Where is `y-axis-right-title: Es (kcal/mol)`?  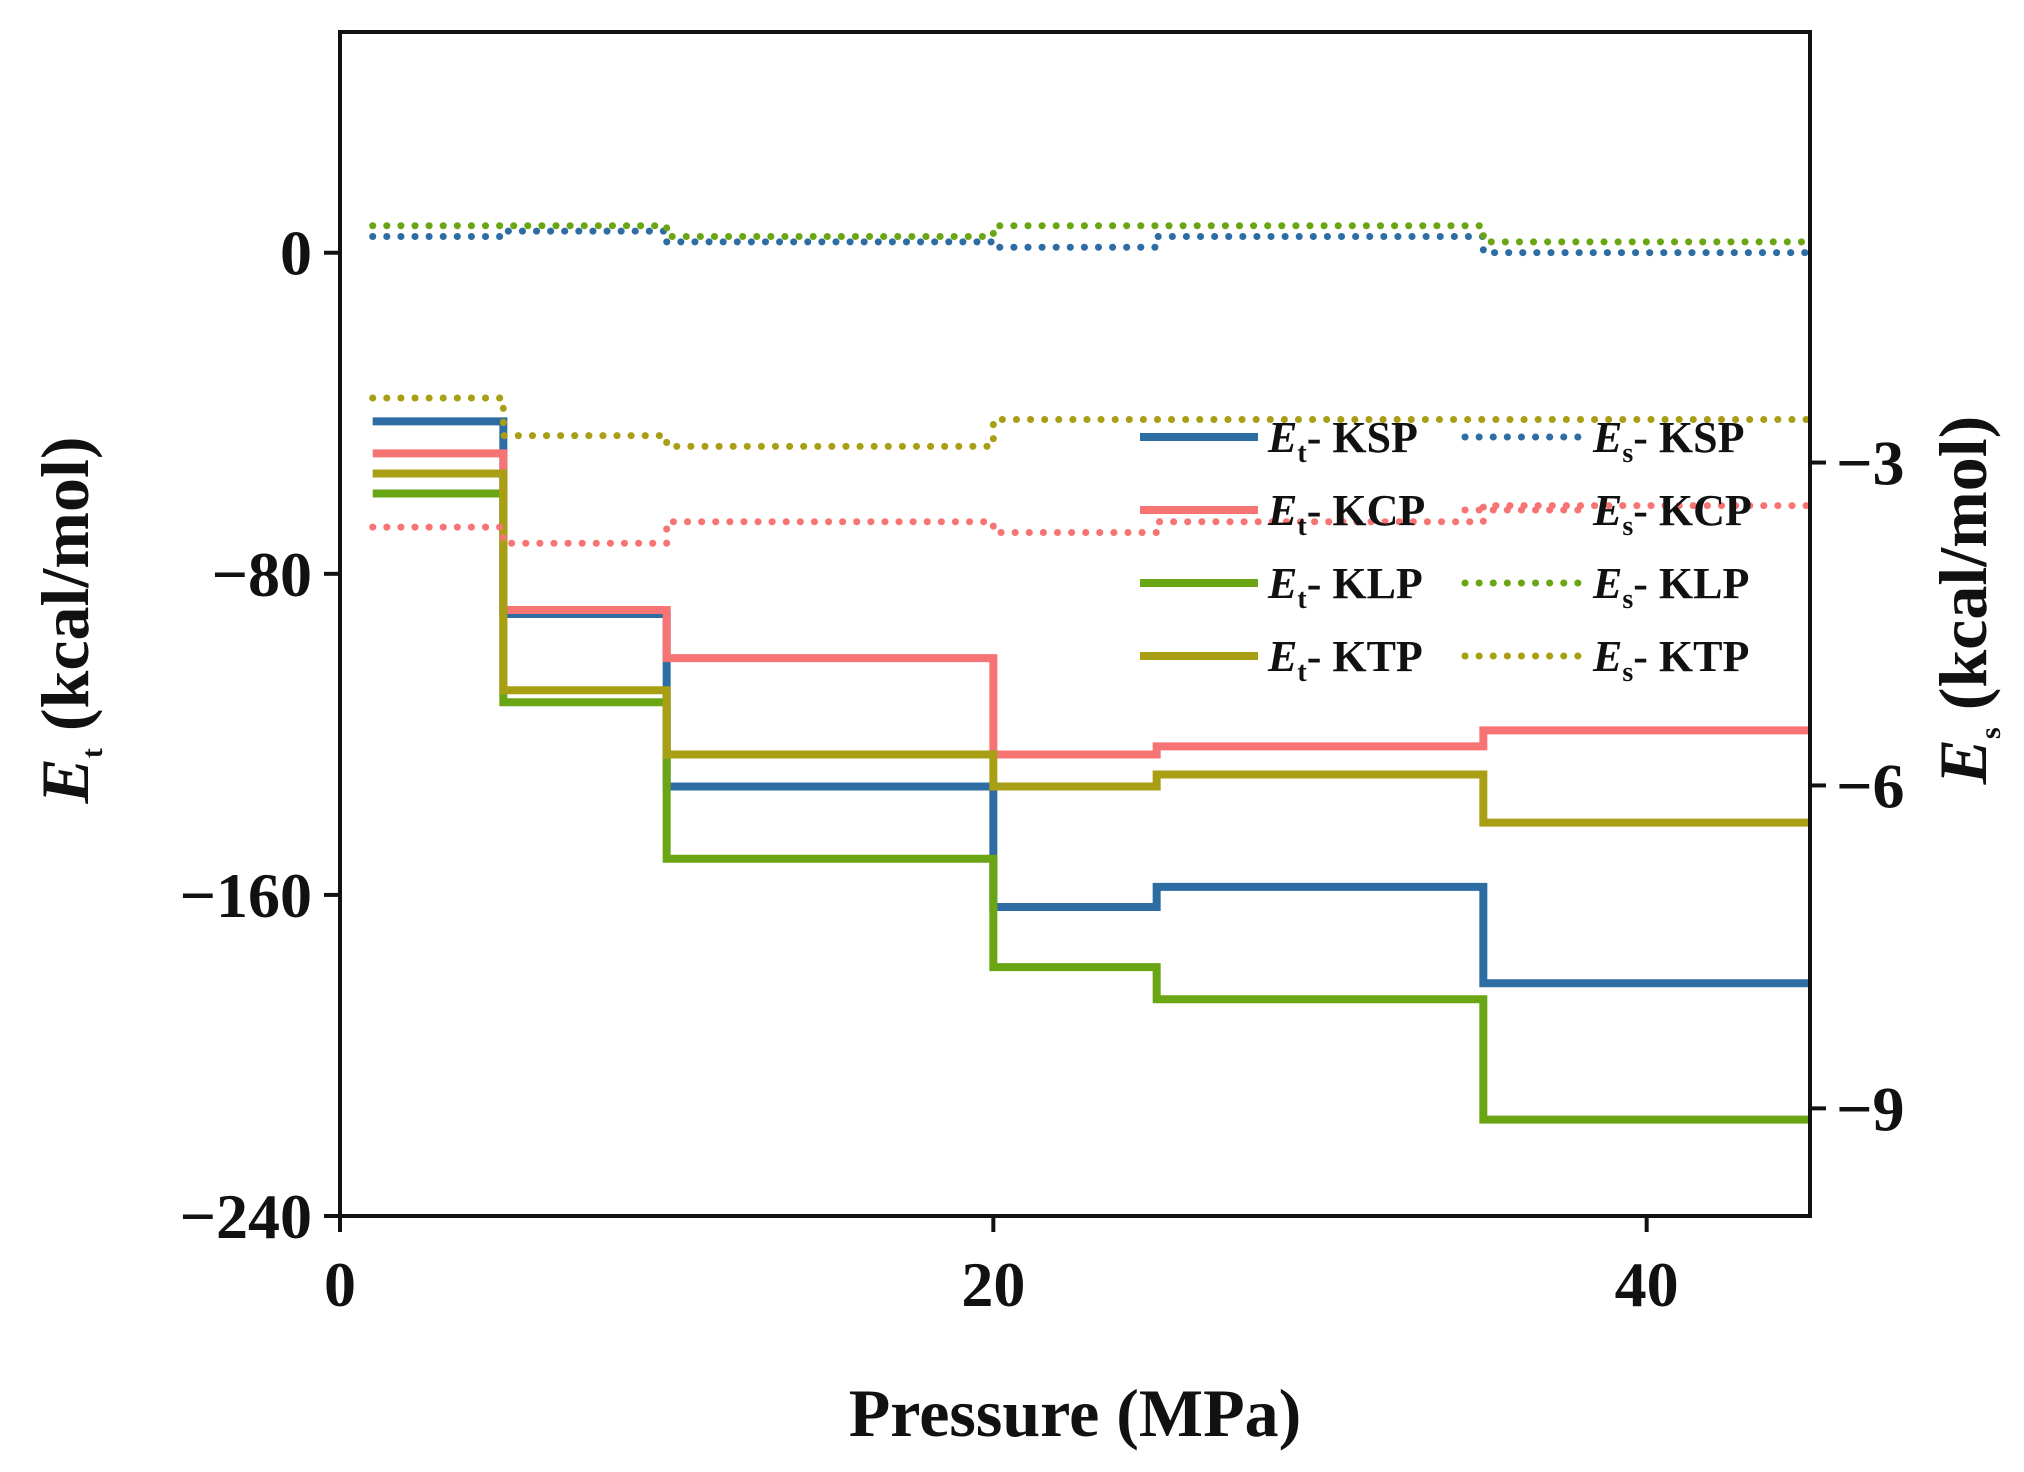
y-axis-right-title: Es (kcal/mol) is located at coordinates (1966, 601).